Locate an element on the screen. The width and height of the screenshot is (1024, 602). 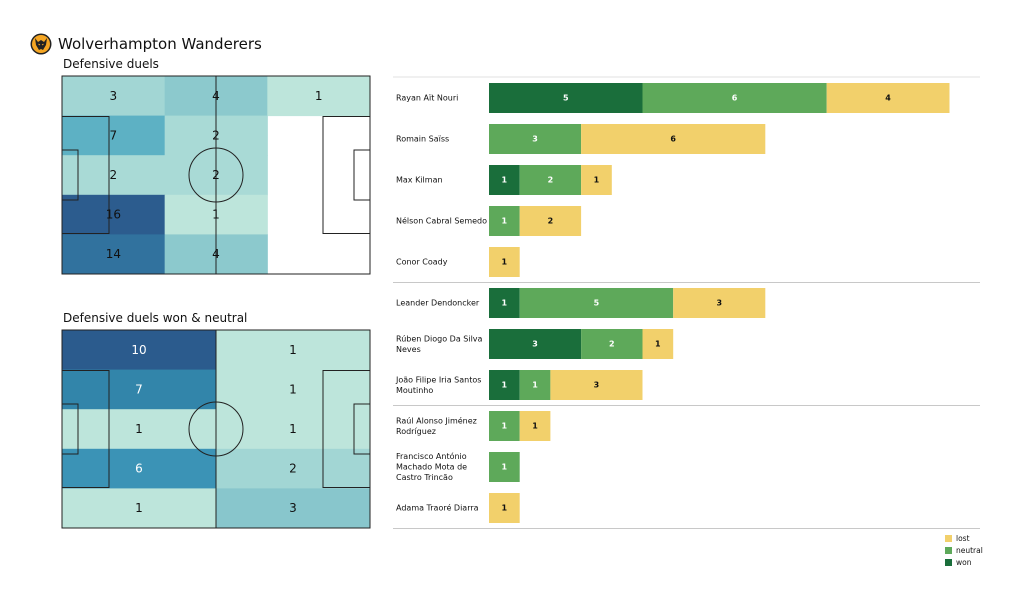
legend-label: lost is located at coordinates (963, 538).